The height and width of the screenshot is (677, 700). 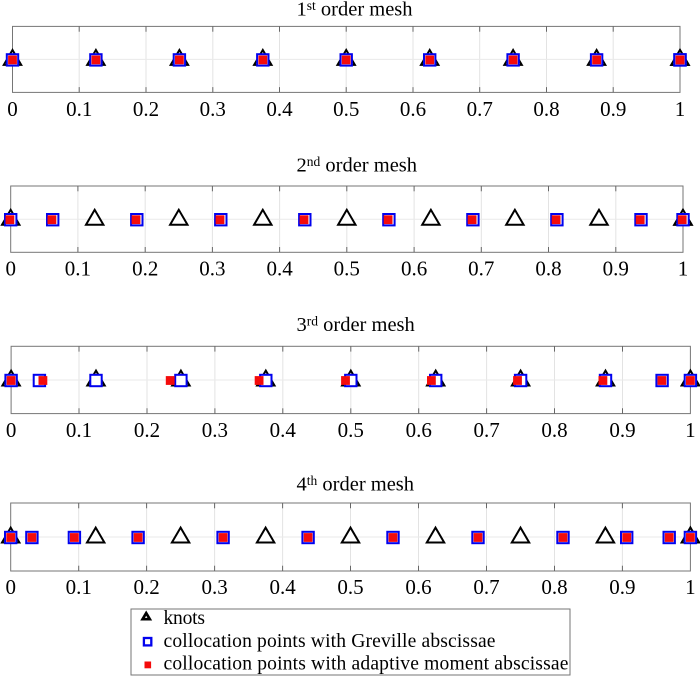 I want to click on svg-text: 1st order mesh, so click(x=355, y=10).